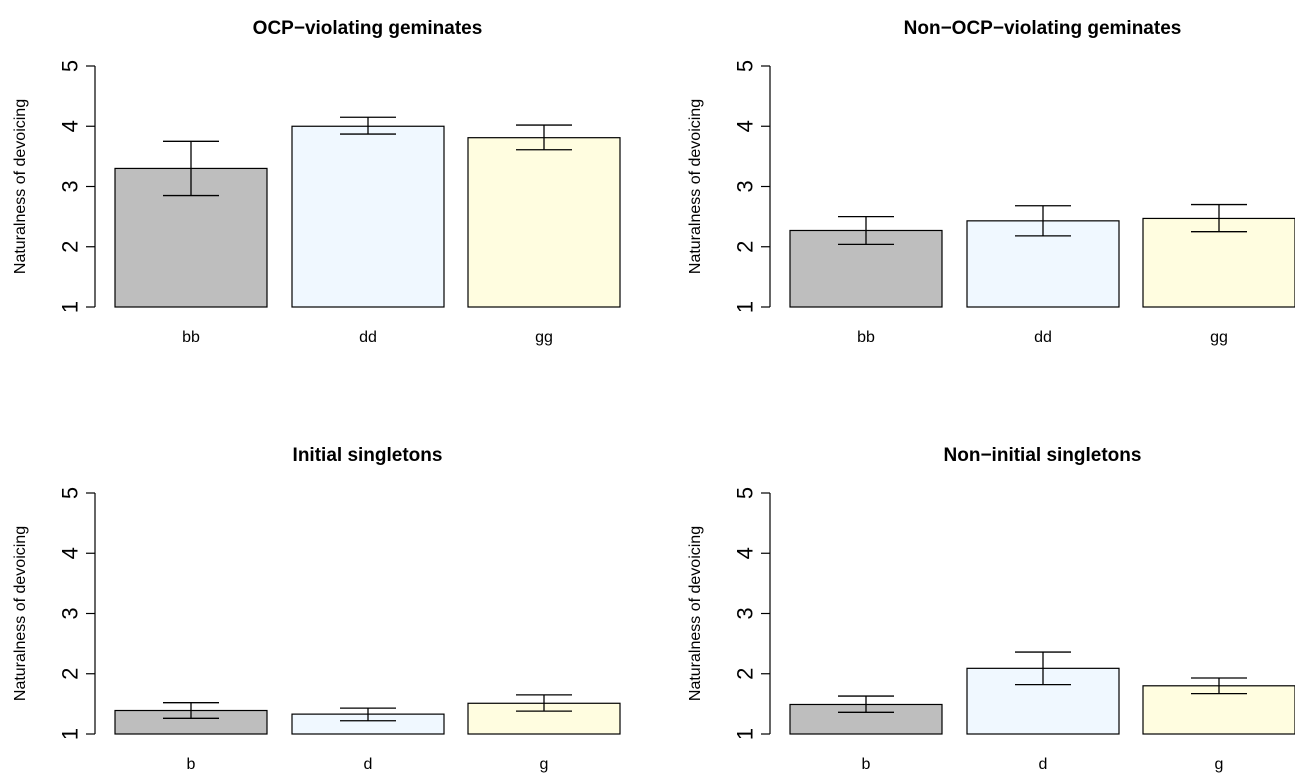  I want to click on chart-title: Initial singletons, so click(368, 455).